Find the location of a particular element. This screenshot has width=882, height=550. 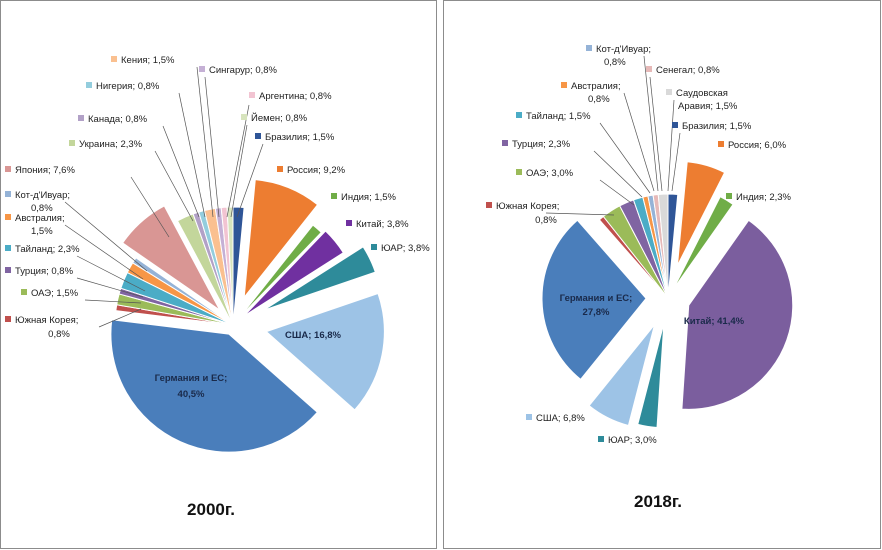

leaders-2018 is located at coordinates (613, 135).